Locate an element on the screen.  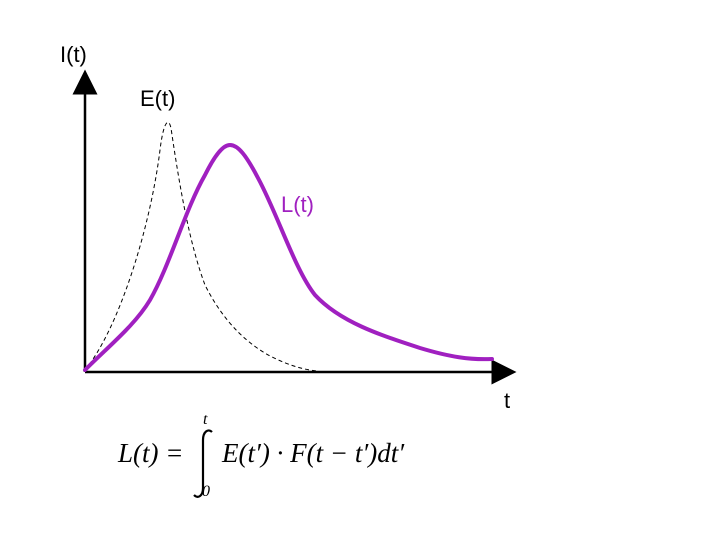
y-axis-label: I(t) is located at coordinates (73, 54).